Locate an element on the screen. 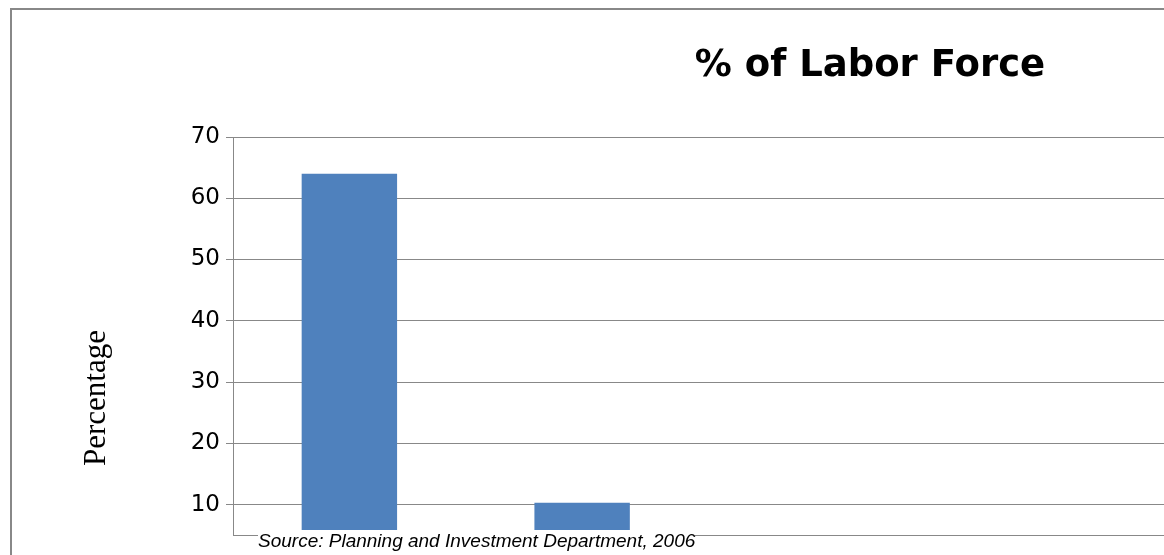 Image resolution: width=1164 pixels, height=555 pixels. chart-title: % of Labor Force is located at coordinates (870, 63).